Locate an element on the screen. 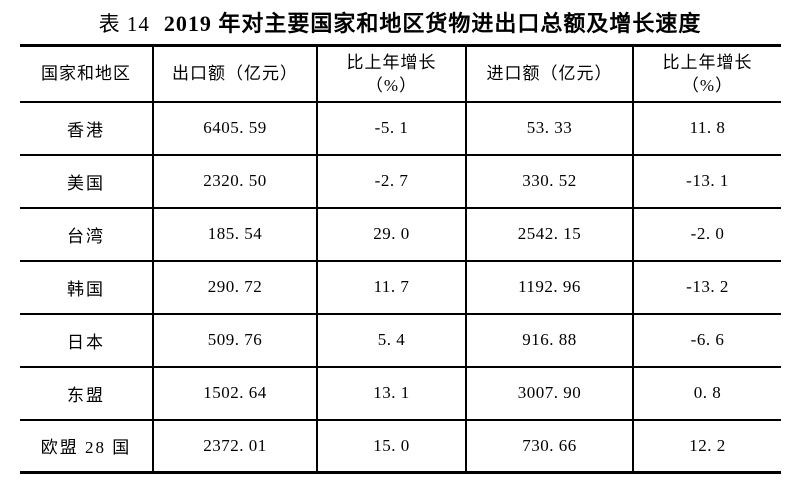 This screenshot has height=490, width=800. header-row: 国家和地区 出口额（亿元） 比上年增长 （%） 进口额（亿元） 比上年增长 is located at coordinates (400, 74).